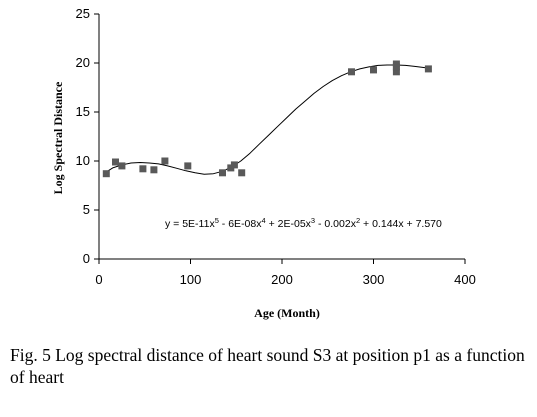  What do you see at coordinates (58, 137) in the screenshot?
I see `y-axis-label: Log Spectral Distance` at bounding box center [58, 137].